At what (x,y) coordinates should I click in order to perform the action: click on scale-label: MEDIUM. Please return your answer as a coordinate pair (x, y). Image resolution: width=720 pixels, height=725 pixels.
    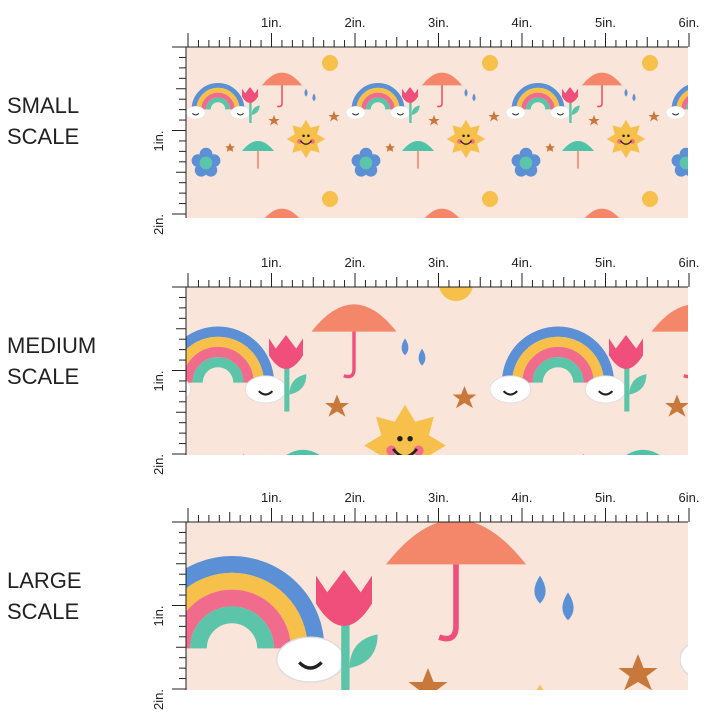
    Looking at the image, I should click on (51, 345).